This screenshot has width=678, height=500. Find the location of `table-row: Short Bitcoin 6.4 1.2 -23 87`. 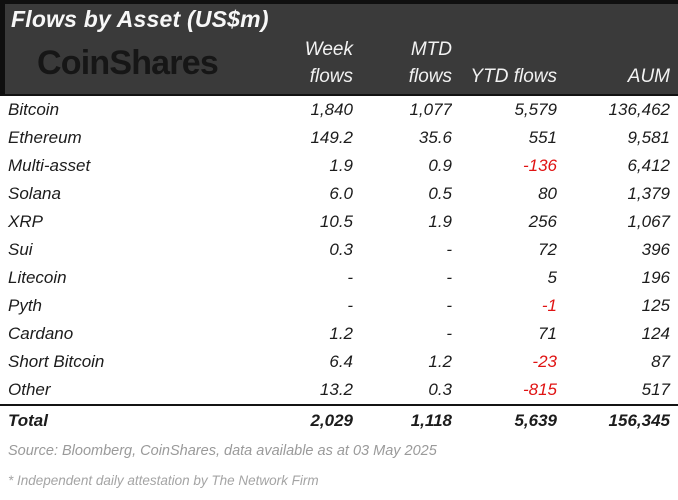

table-row: Short Bitcoin 6.4 1.2 -23 87 is located at coordinates (339, 362).